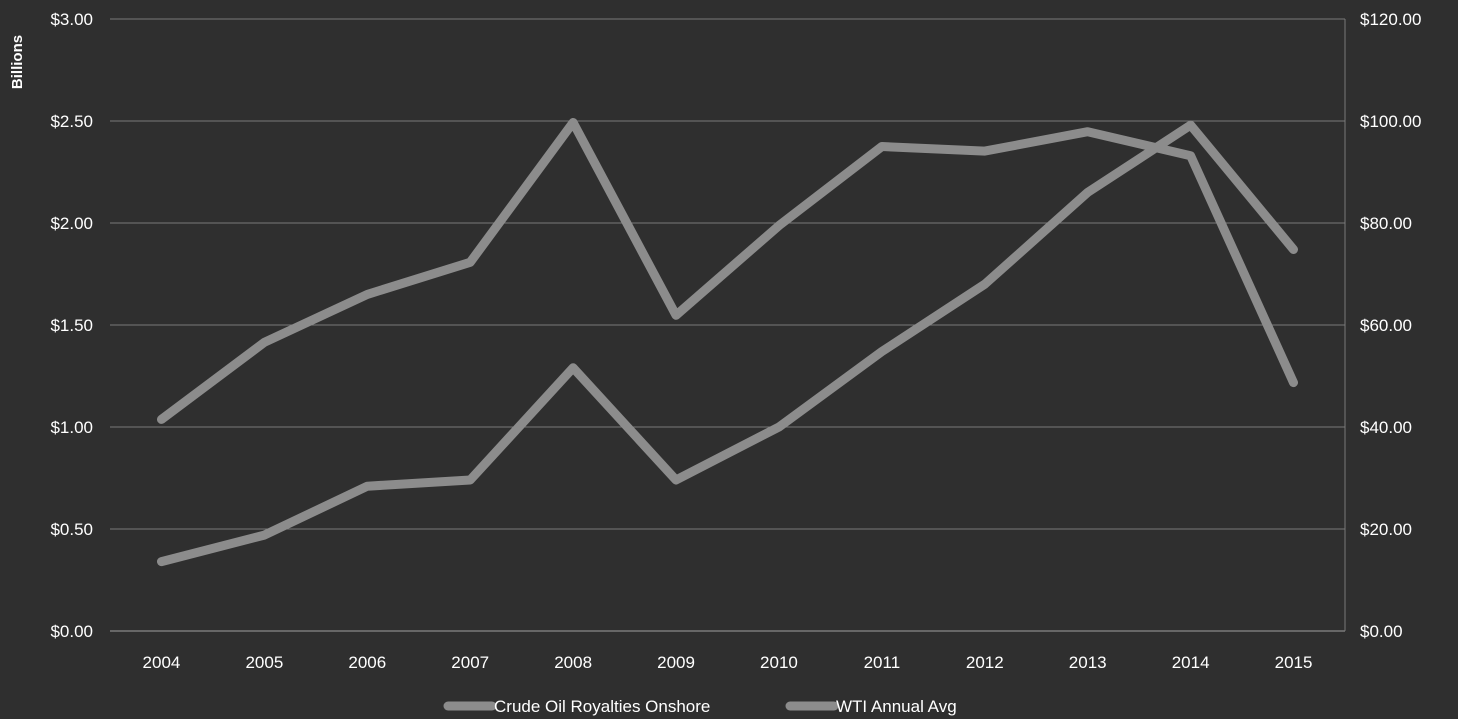  I want to click on y-left-tick-label: $0.00, so click(71, 631).